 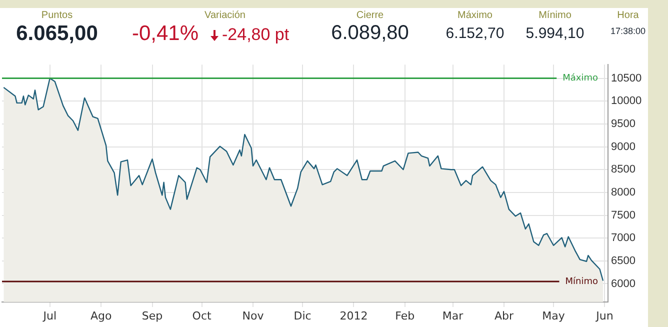 I want to click on text: Máximo, so click(x=475, y=15).